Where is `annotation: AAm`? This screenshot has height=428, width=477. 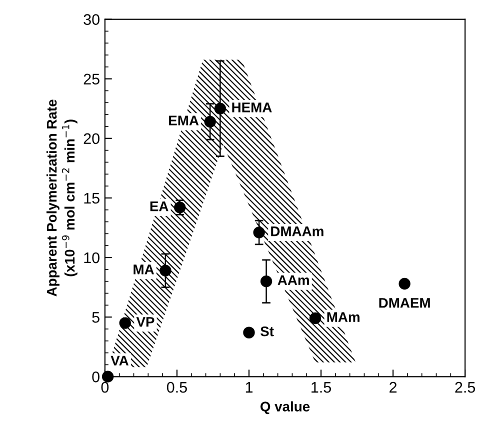
annotation: AAm is located at coordinates (293, 280).